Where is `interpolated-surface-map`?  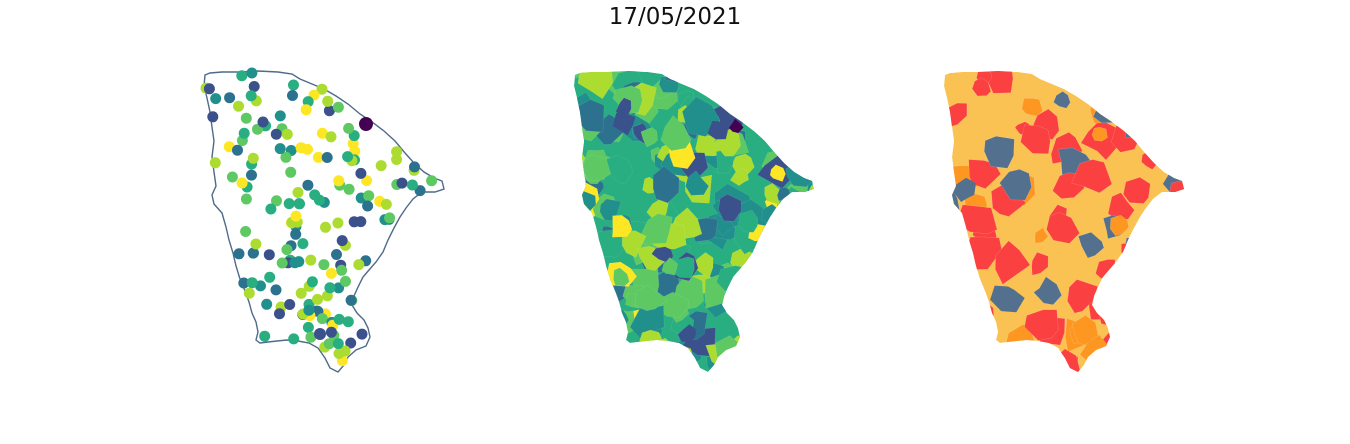
interpolated-surface-map is located at coordinates (694, 221).